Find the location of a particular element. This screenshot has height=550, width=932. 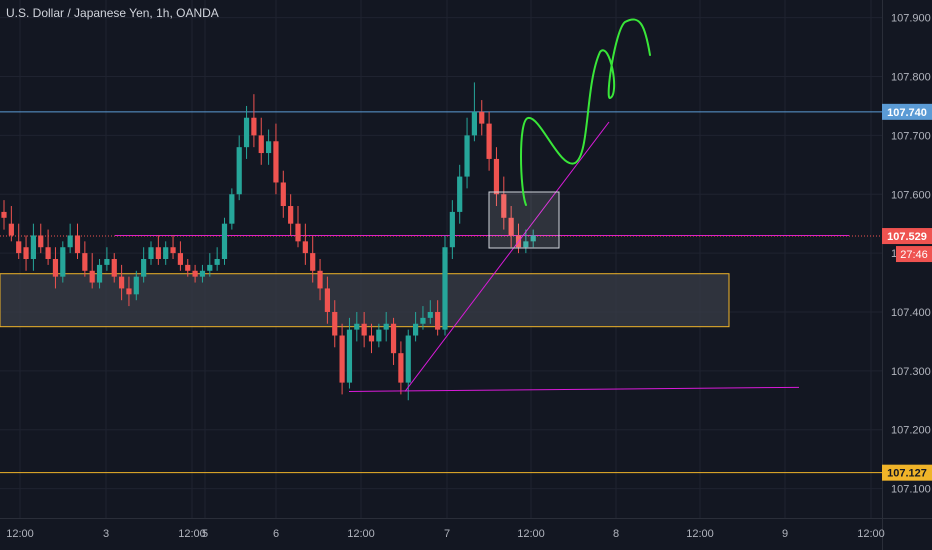

support-price-badge-bg is located at coordinates (907, 472).